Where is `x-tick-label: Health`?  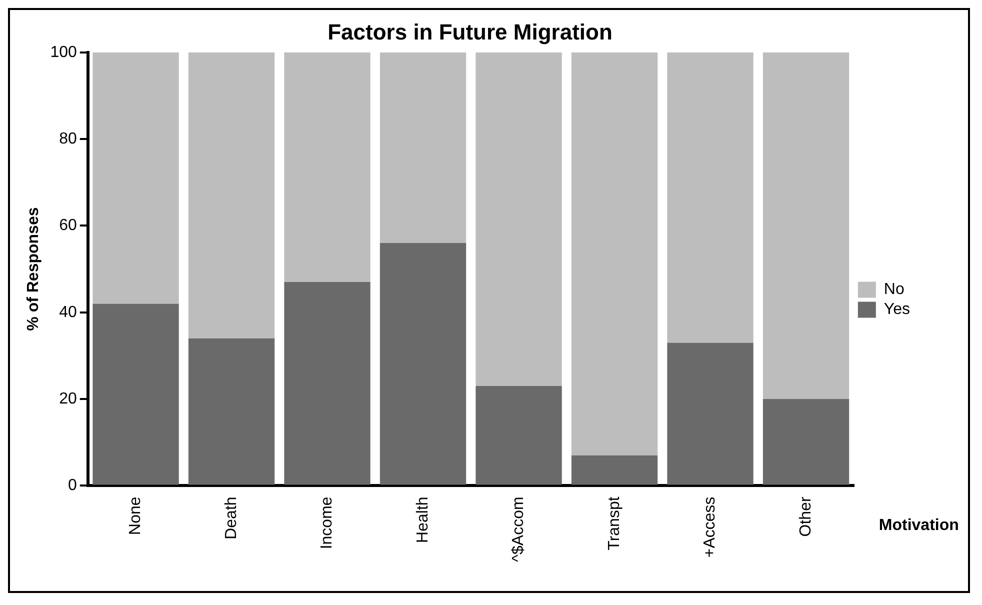 x-tick-label: Health is located at coordinates (423, 519).